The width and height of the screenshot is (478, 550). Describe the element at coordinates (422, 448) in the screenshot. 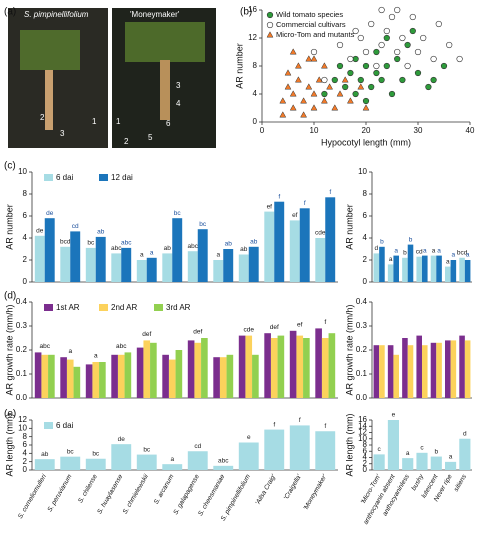

I see `significance-letter: c` at that location.